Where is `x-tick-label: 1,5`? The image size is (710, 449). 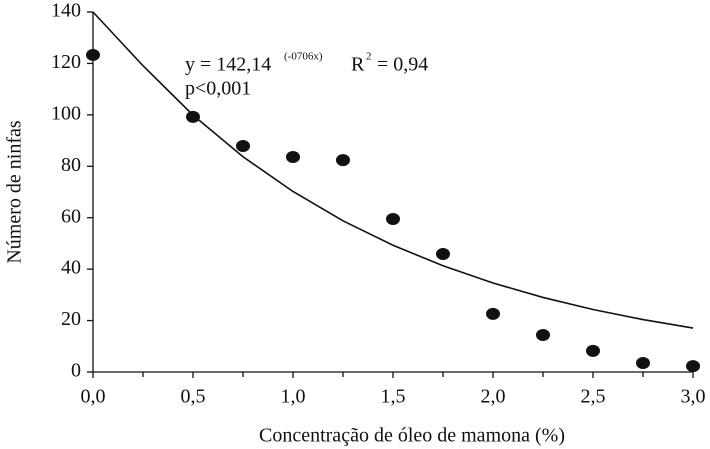
x-tick-label: 1,5 is located at coordinates (393, 397).